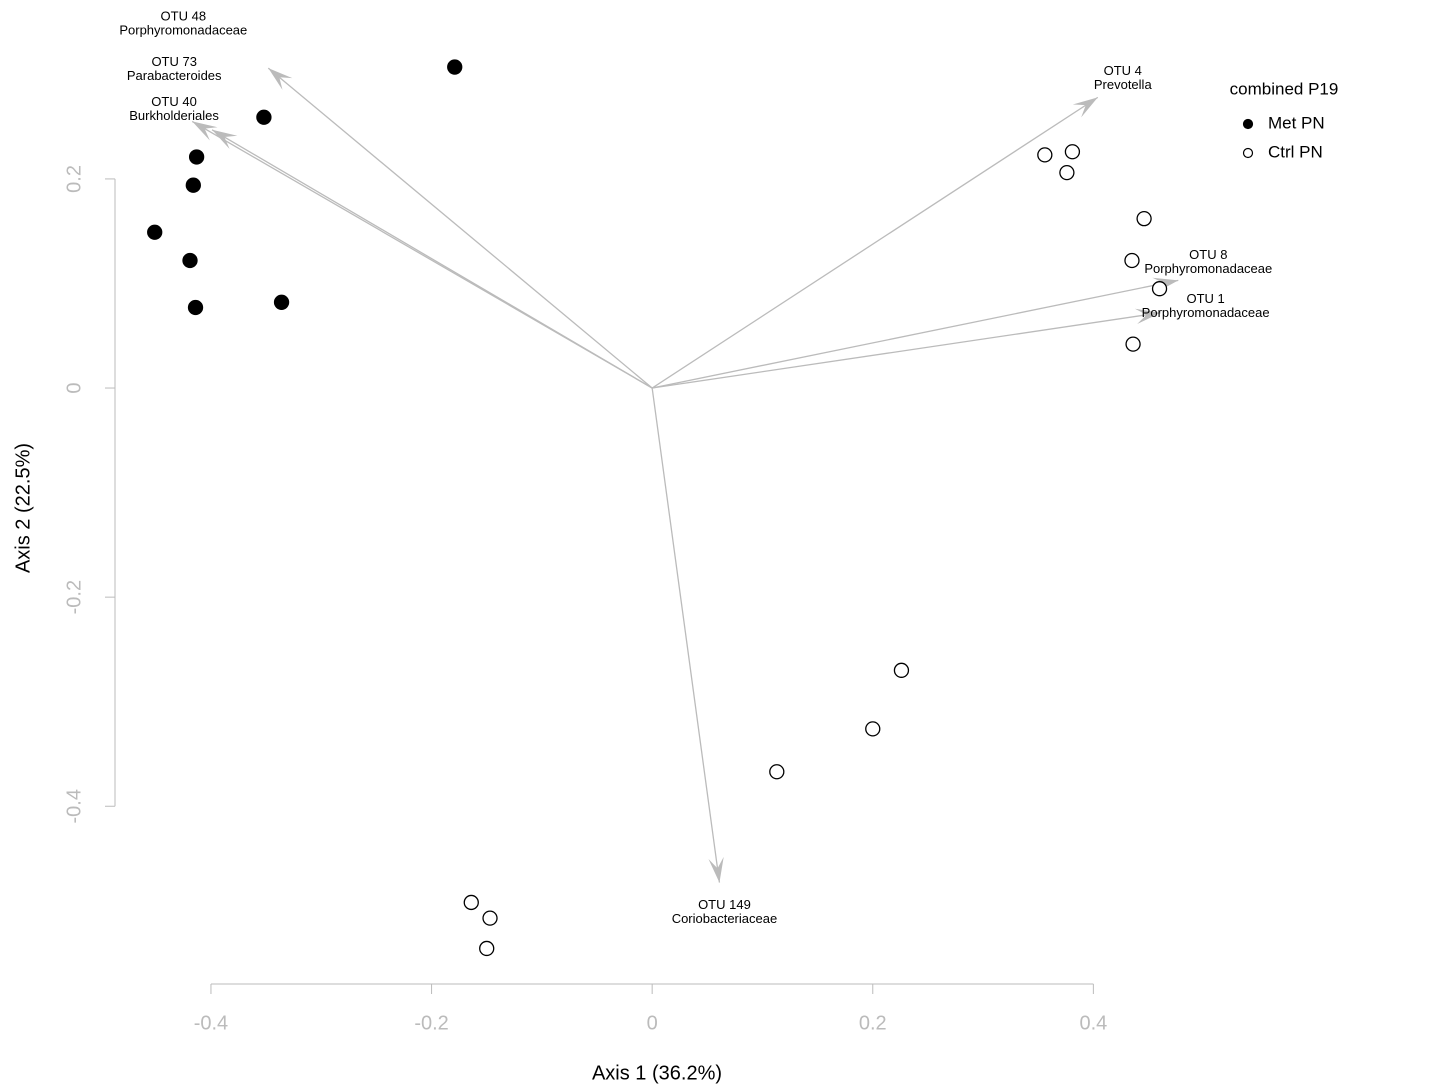 The image size is (1438, 1084). What do you see at coordinates (873, 1023) in the screenshot?
I see `x-tick-label: 0.2` at bounding box center [873, 1023].